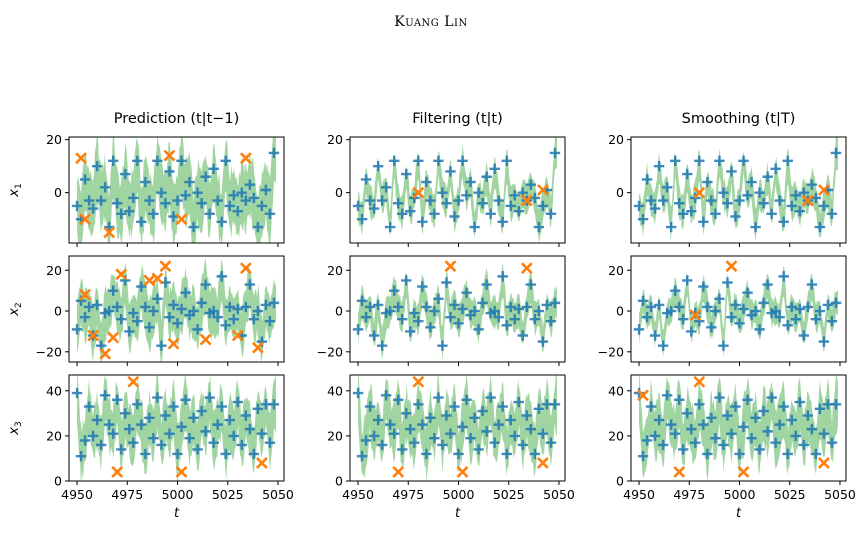  What do you see at coordinates (335, 390) in the screenshot?
I see `y-tick-label: 40` at bounding box center [335, 390].